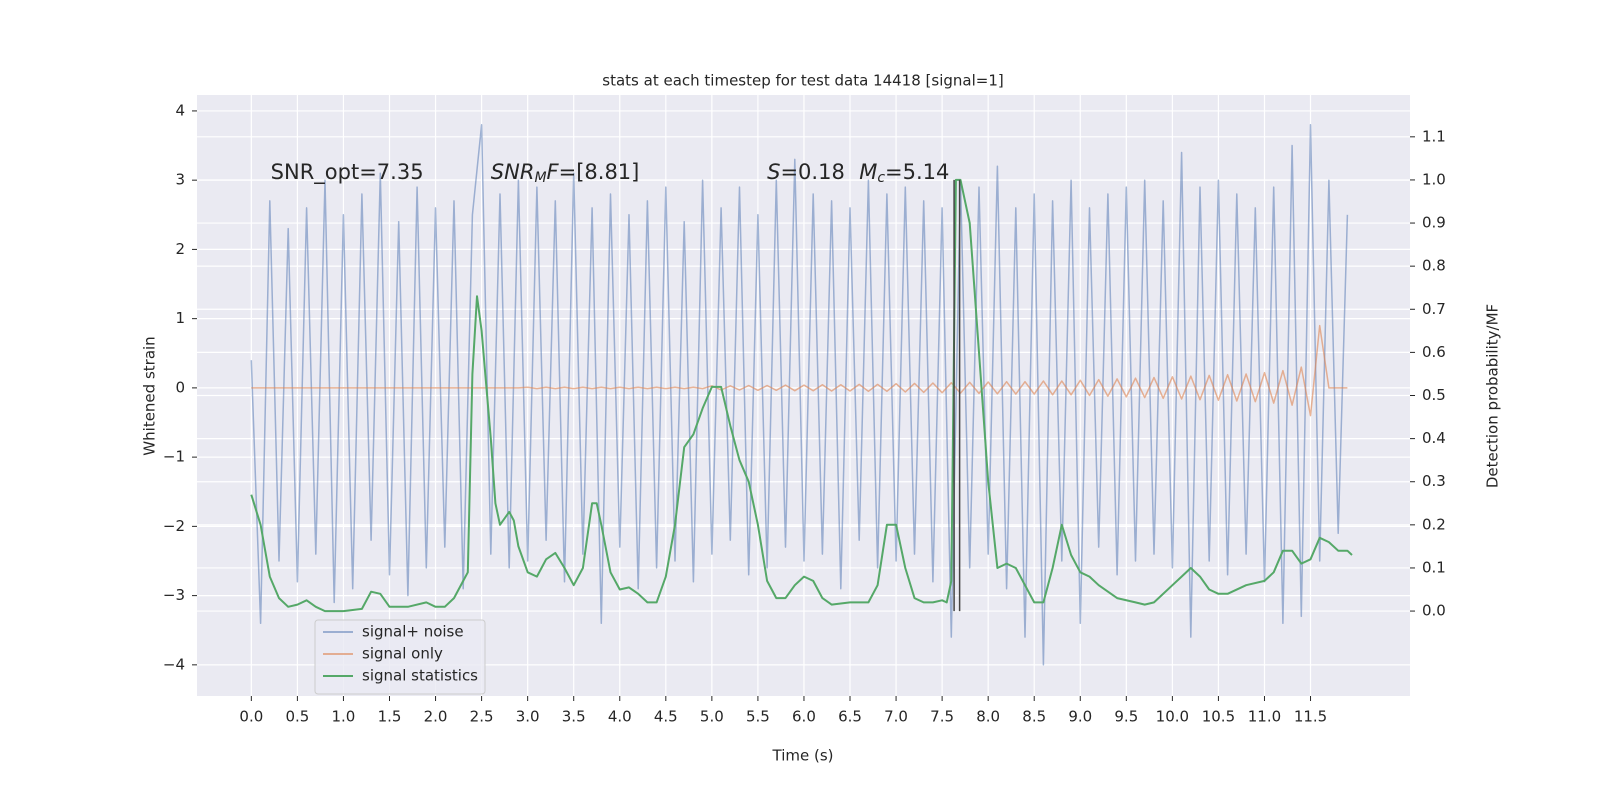 The width and height of the screenshot is (1600, 804). I want to click on annotation: SNRMF=[8.81], so click(565, 173).